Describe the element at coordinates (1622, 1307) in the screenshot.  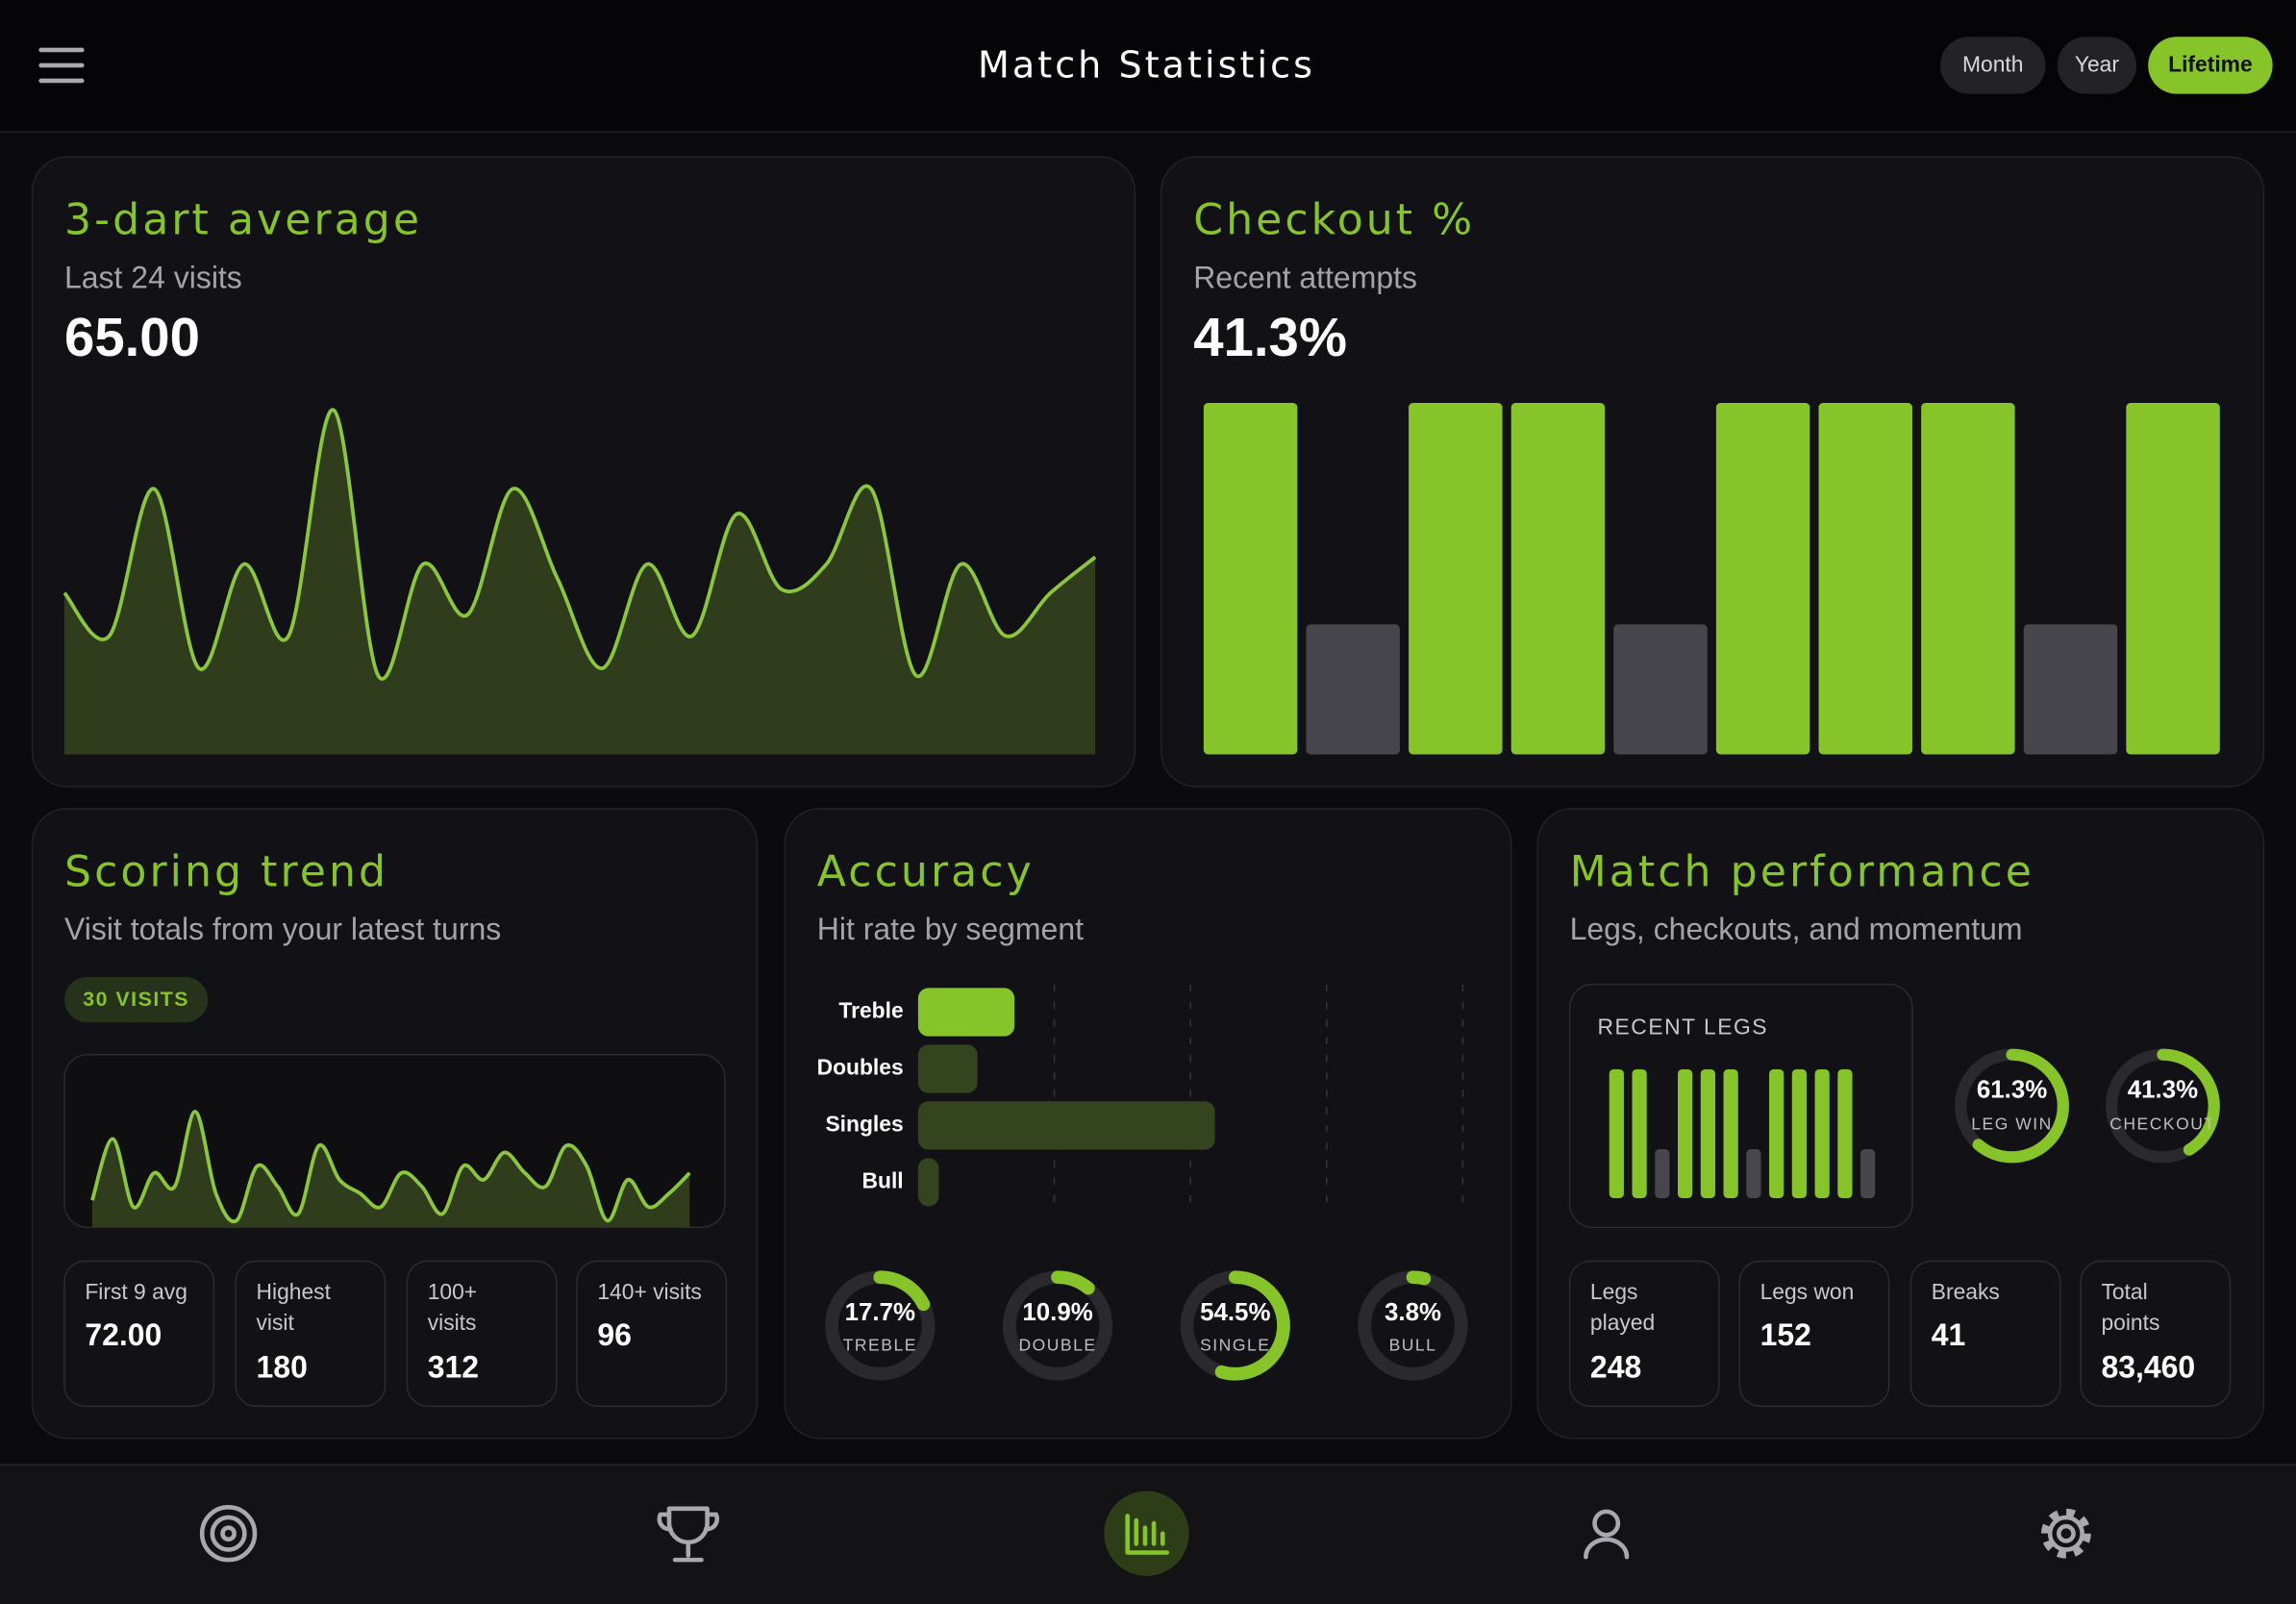
I see `stat-label: Legs played` at that location.